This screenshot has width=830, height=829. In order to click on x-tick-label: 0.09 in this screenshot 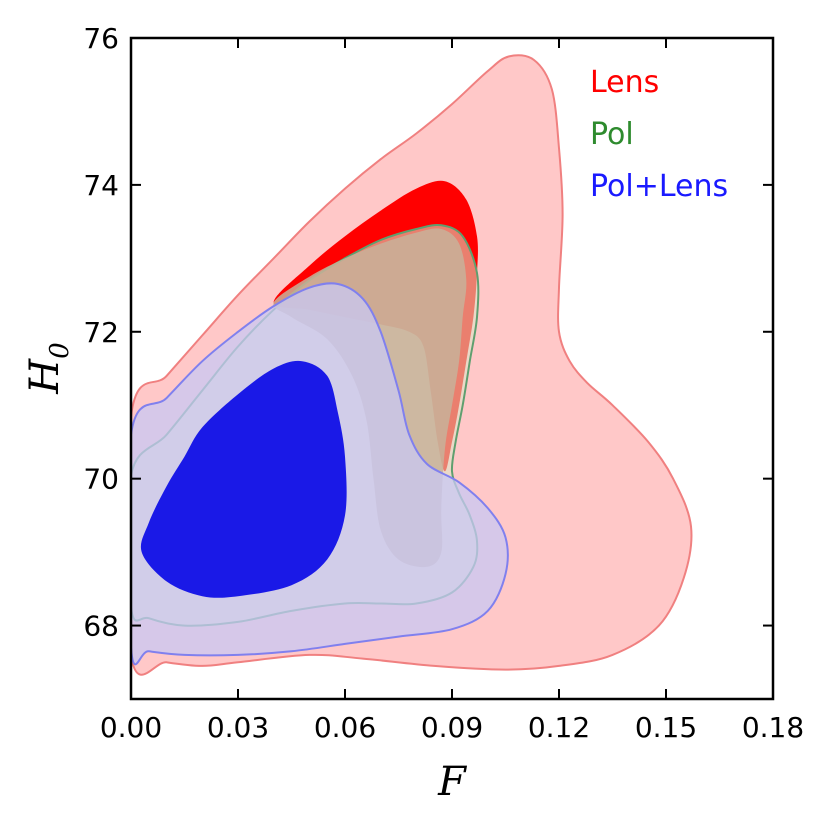, I will do `click(452, 727)`.